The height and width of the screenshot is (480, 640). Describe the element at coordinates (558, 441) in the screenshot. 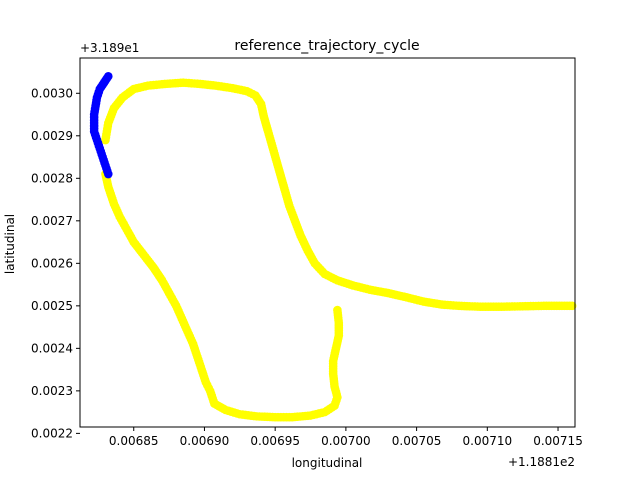

I see `x-tick-label: 0.00715` at that location.